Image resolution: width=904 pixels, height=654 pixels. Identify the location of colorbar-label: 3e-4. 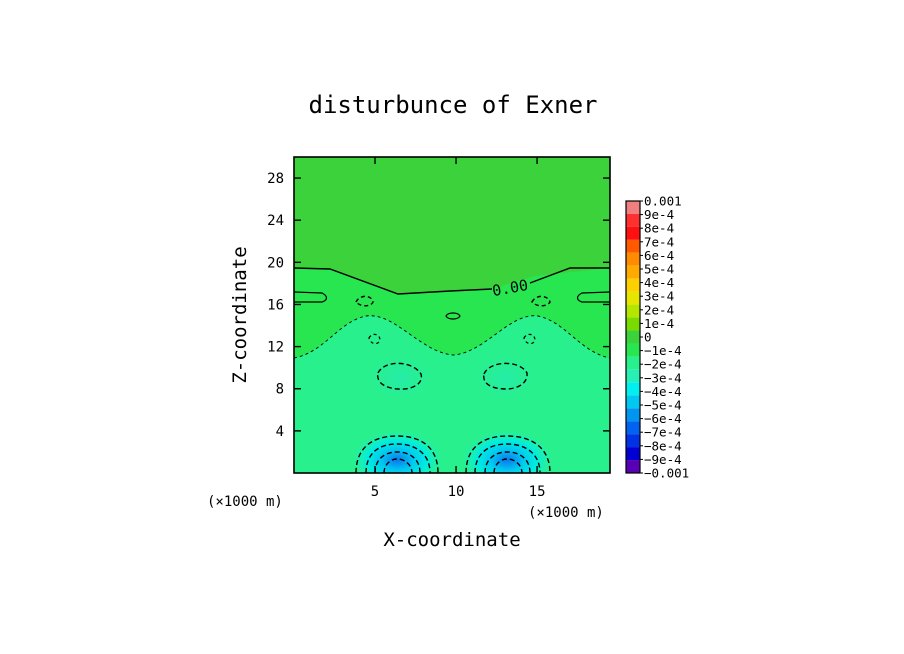
(659, 296).